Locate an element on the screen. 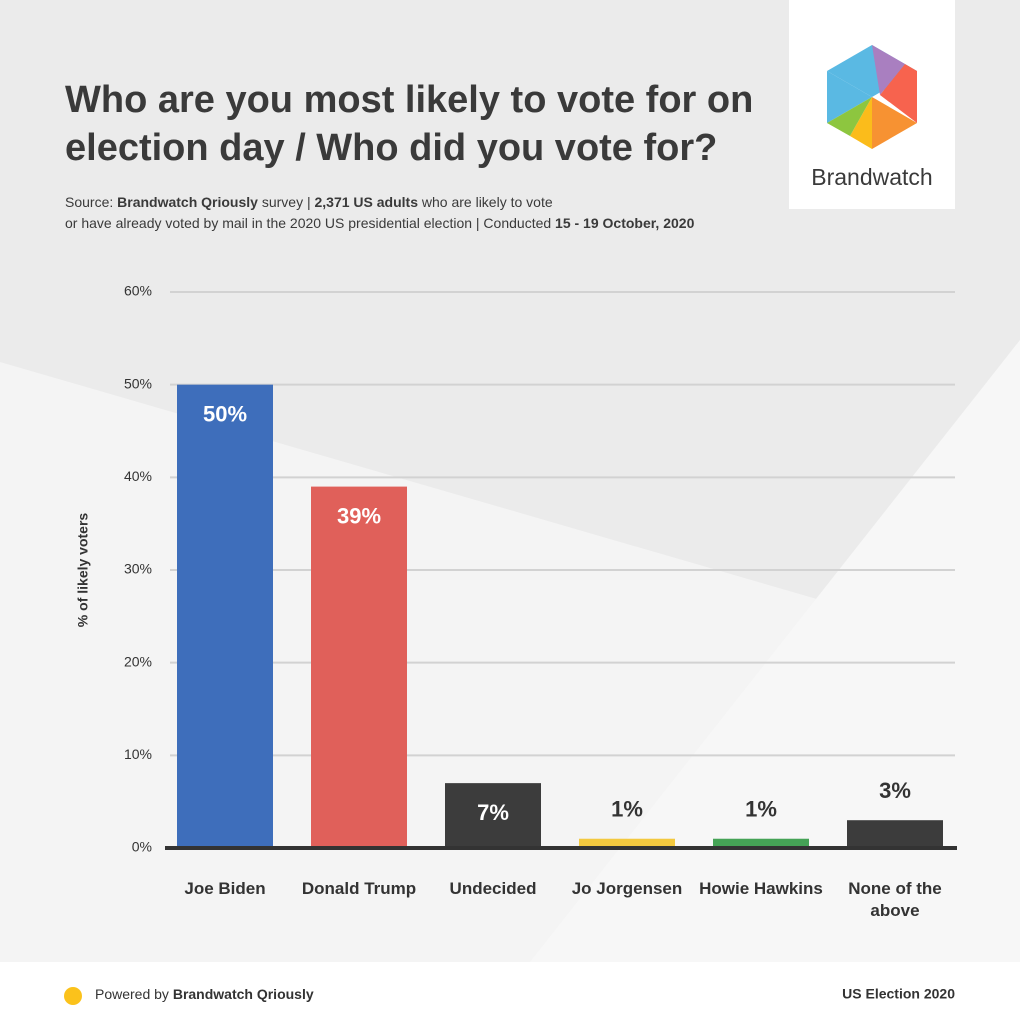  y-tick-label: 50% is located at coordinates (138, 383).